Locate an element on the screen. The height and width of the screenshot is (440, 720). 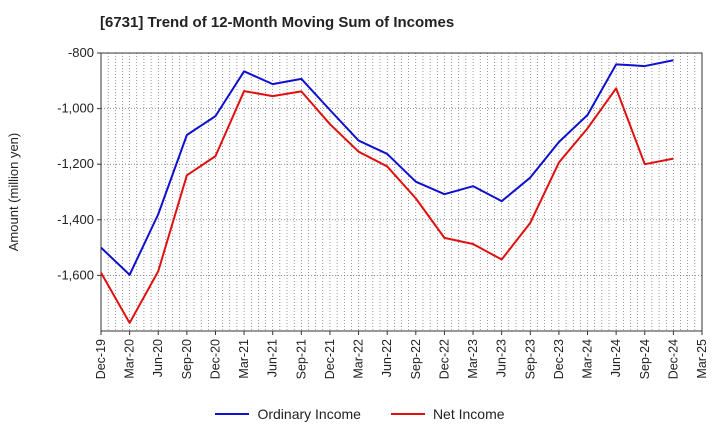
x-tick-label: Jun-23 is located at coordinates (502, 358).